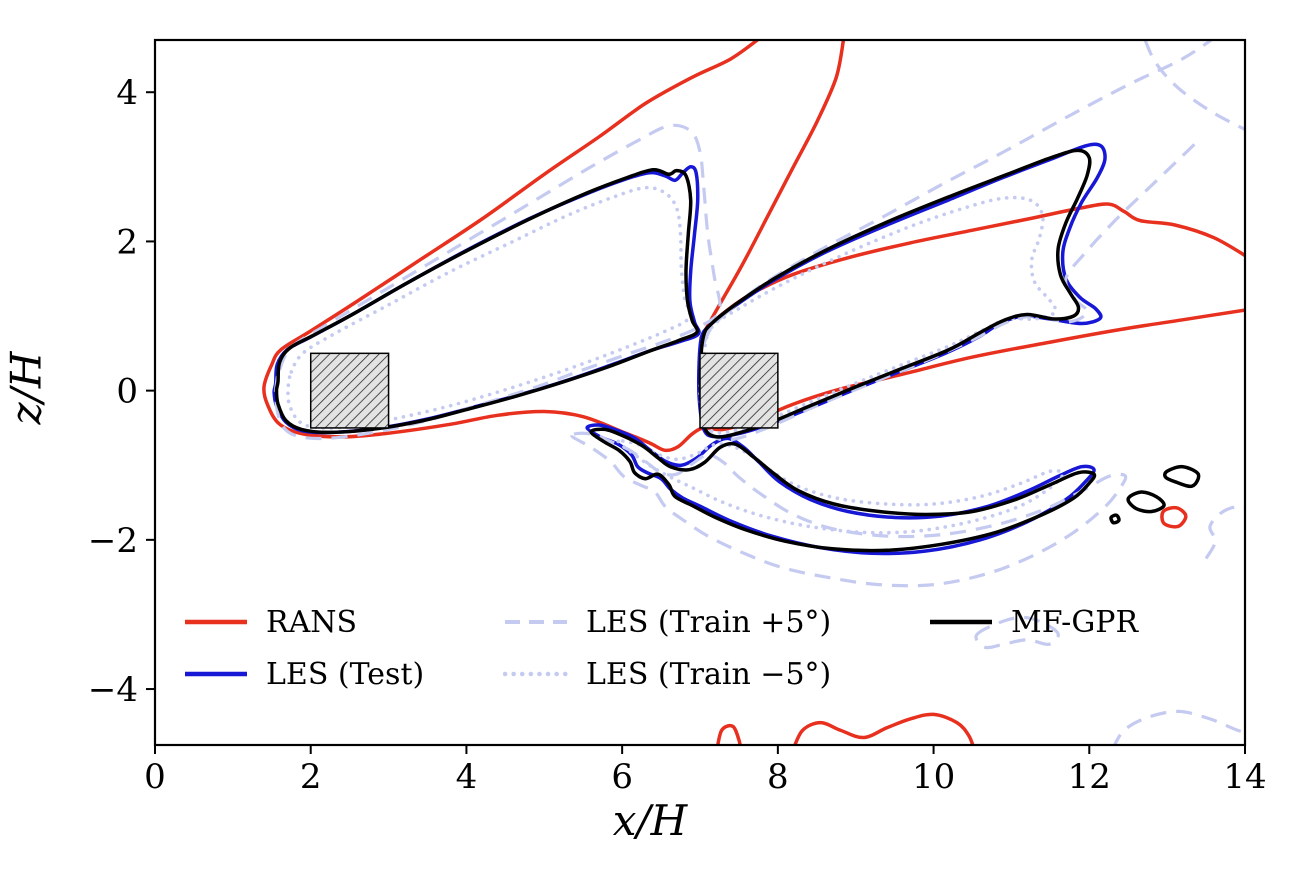 The image size is (1300, 880). I want to click on y-tick-label: −4, so click(113, 690).